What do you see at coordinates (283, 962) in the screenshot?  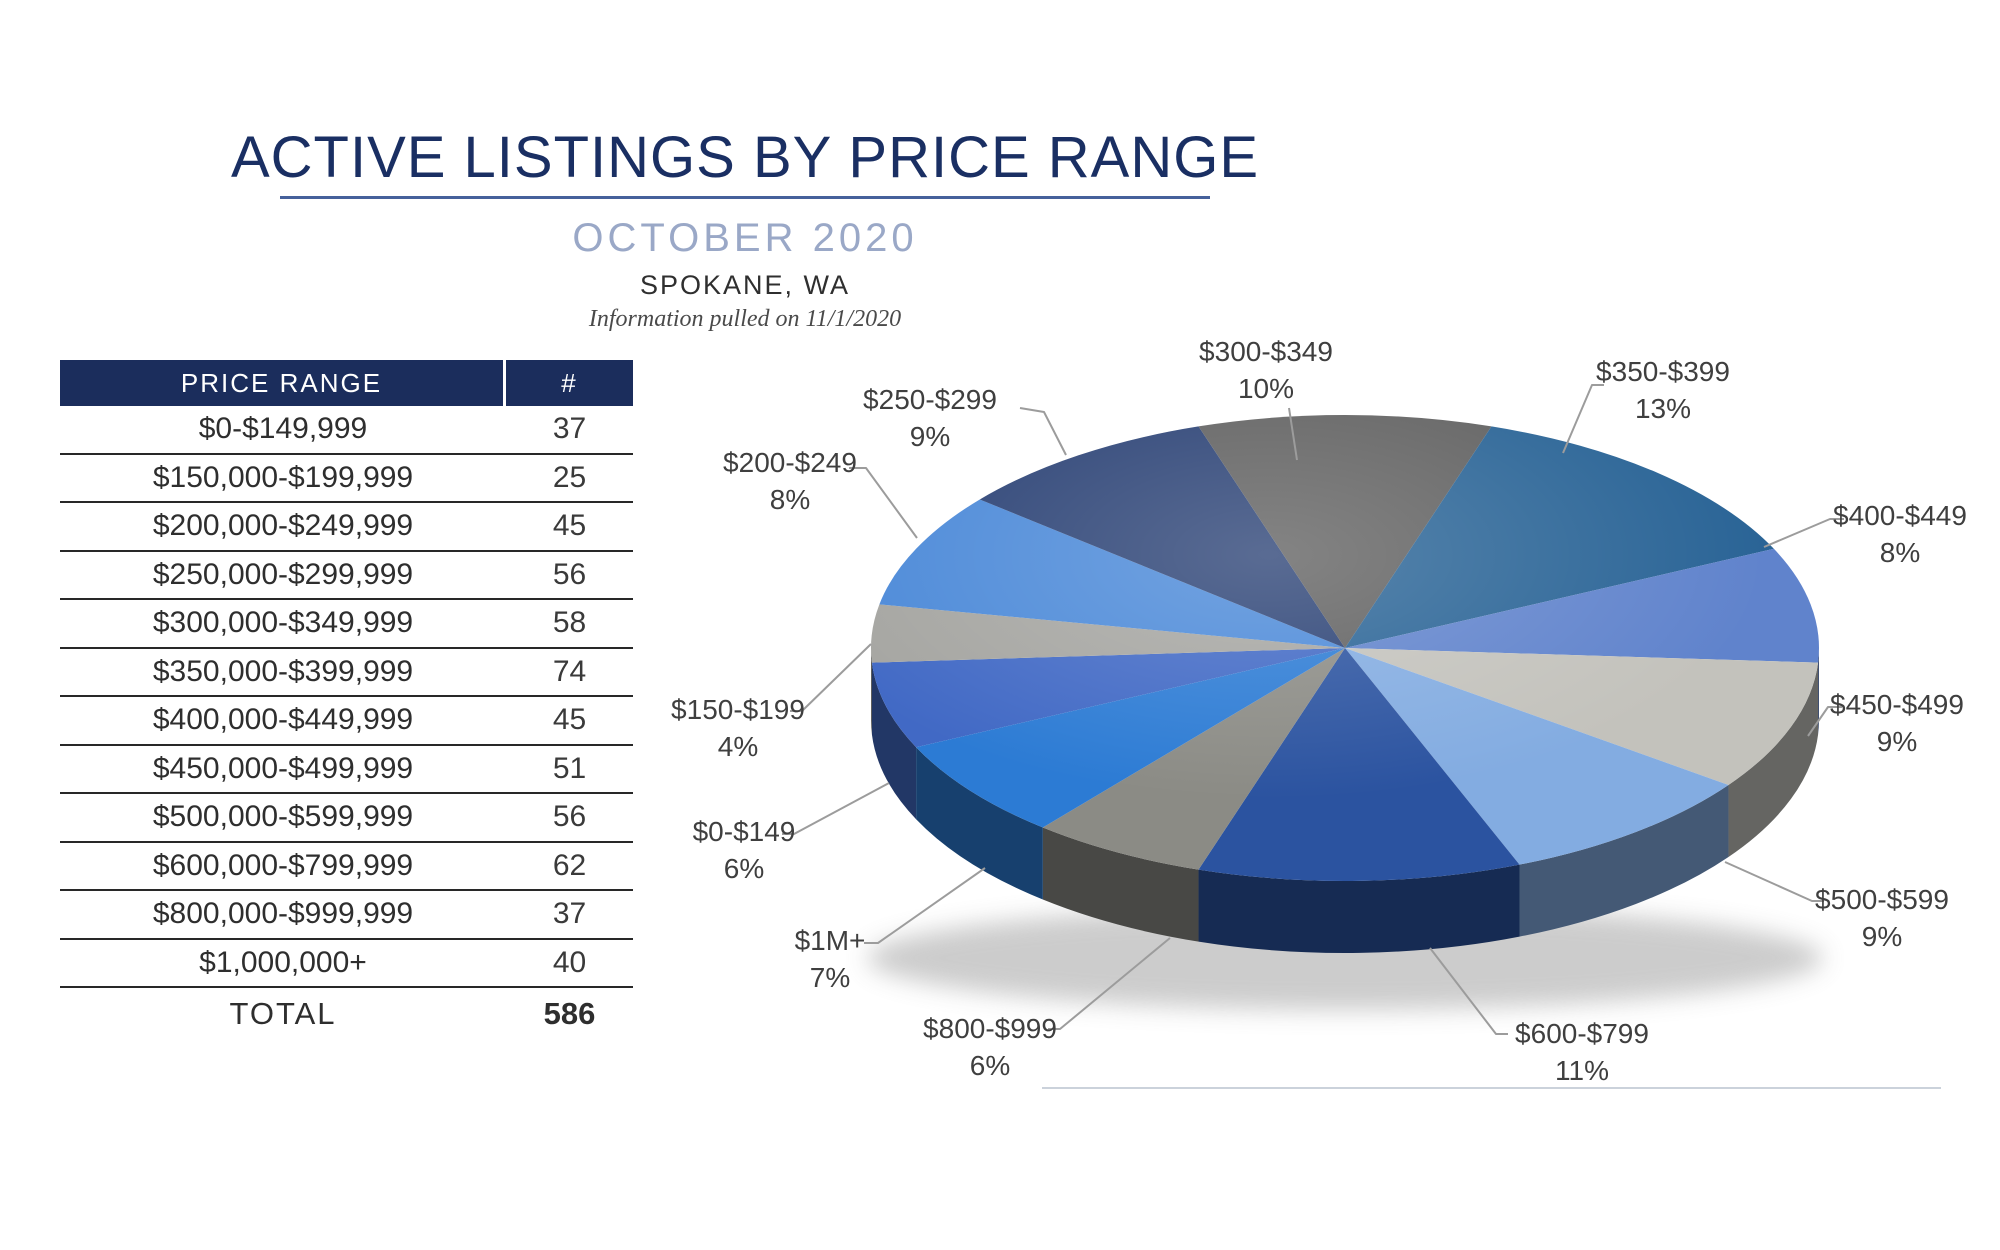 I see `price-range-cell: $1,000,000+` at bounding box center [283, 962].